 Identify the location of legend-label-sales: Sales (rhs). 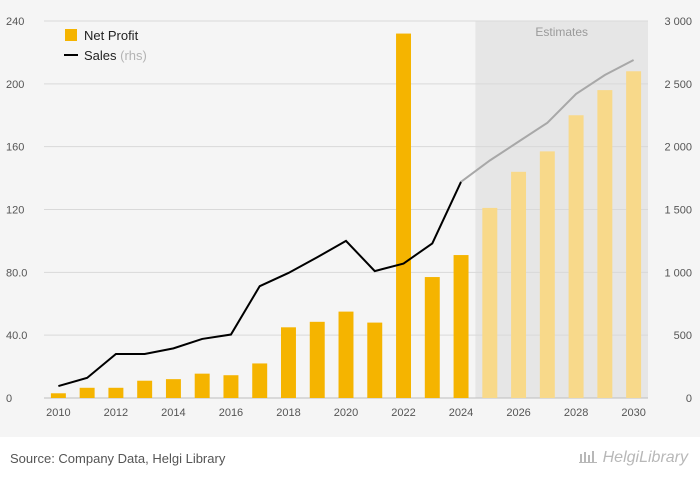
(115, 55).